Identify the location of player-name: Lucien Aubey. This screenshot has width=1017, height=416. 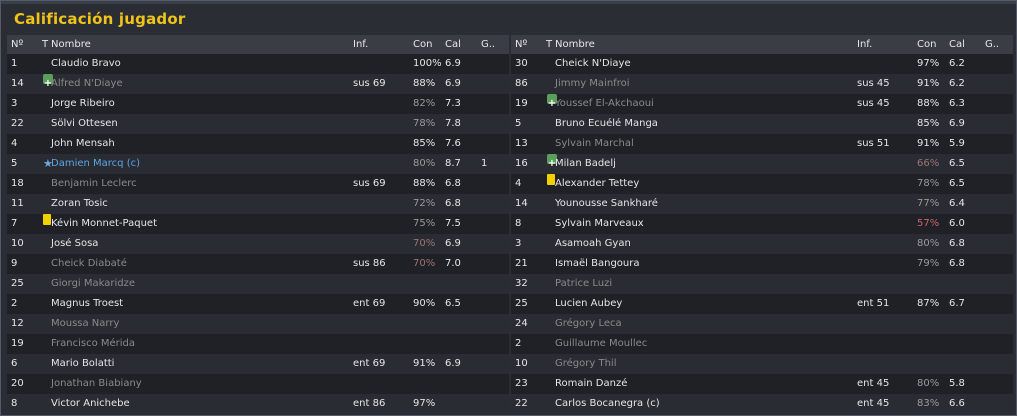
(589, 303).